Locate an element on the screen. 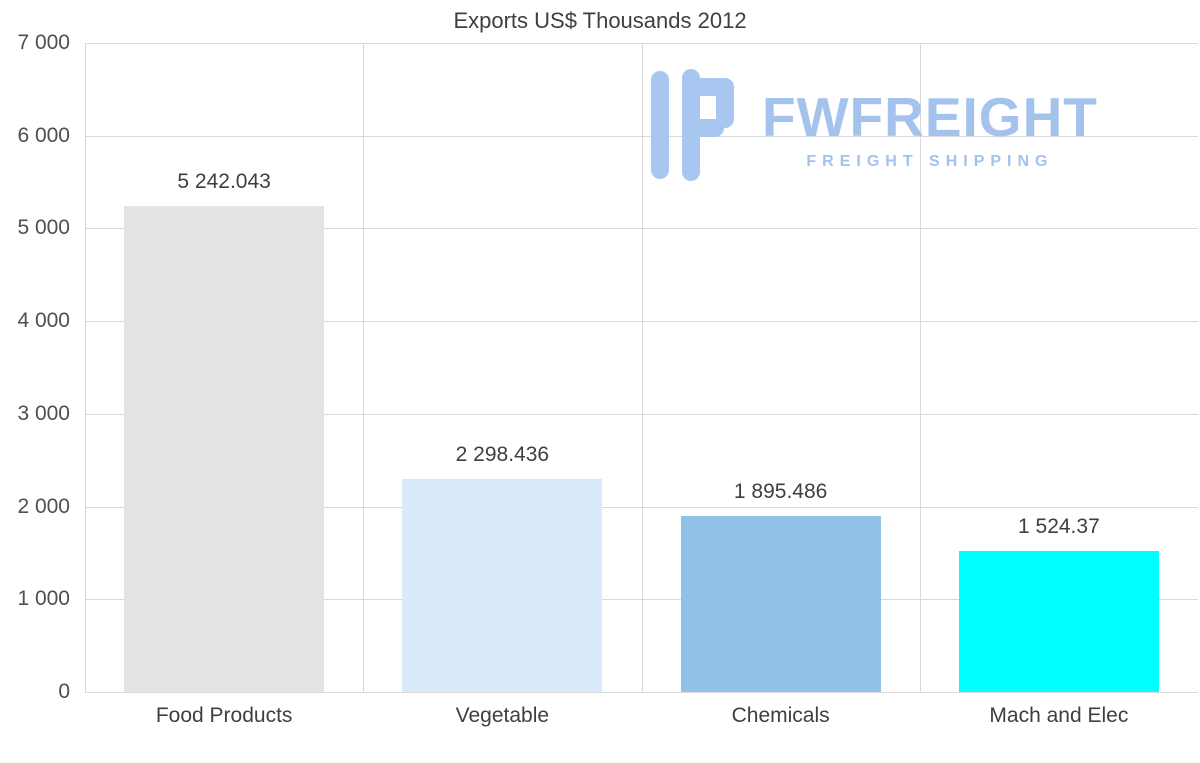 This screenshot has width=1200, height=763. y-axis-tick-label: 6 000 is located at coordinates (43, 135).